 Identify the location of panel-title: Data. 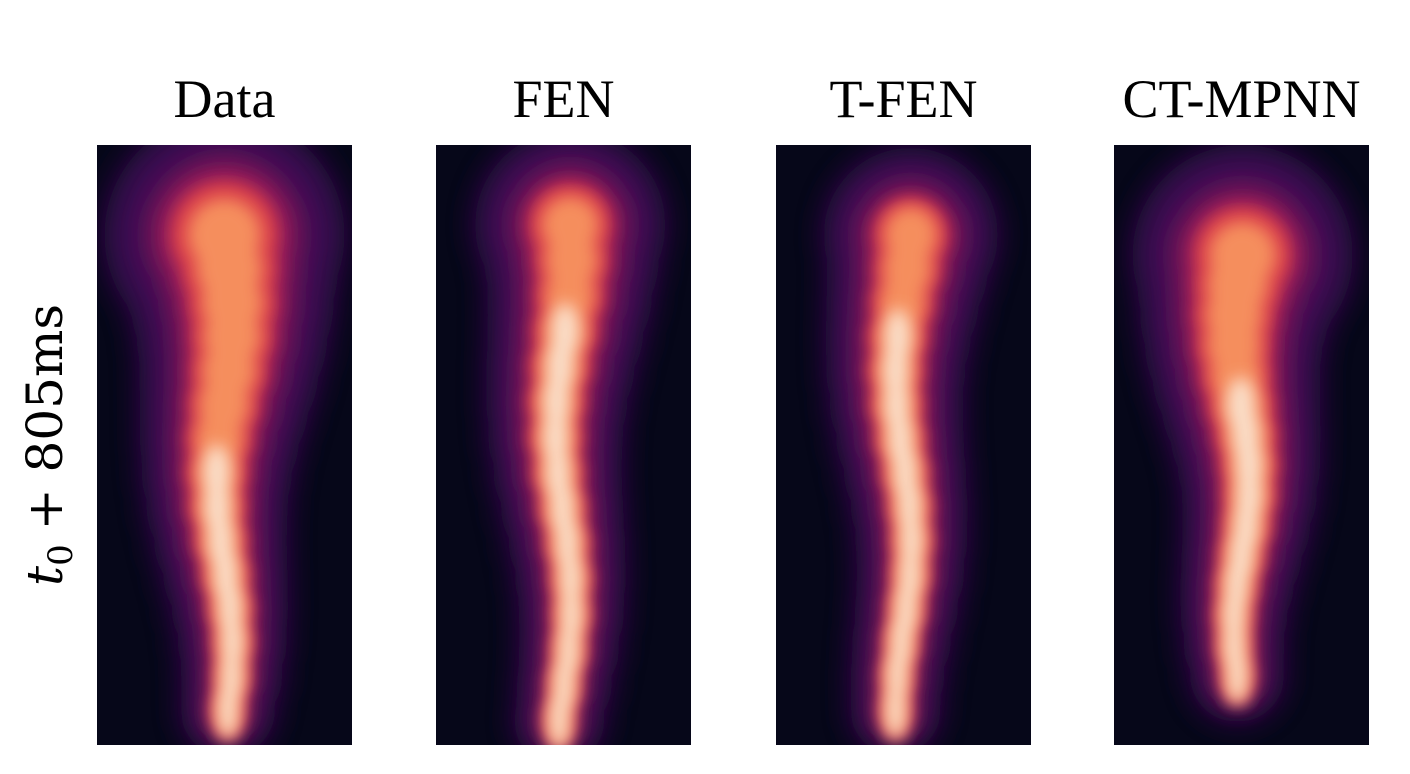
(225, 99).